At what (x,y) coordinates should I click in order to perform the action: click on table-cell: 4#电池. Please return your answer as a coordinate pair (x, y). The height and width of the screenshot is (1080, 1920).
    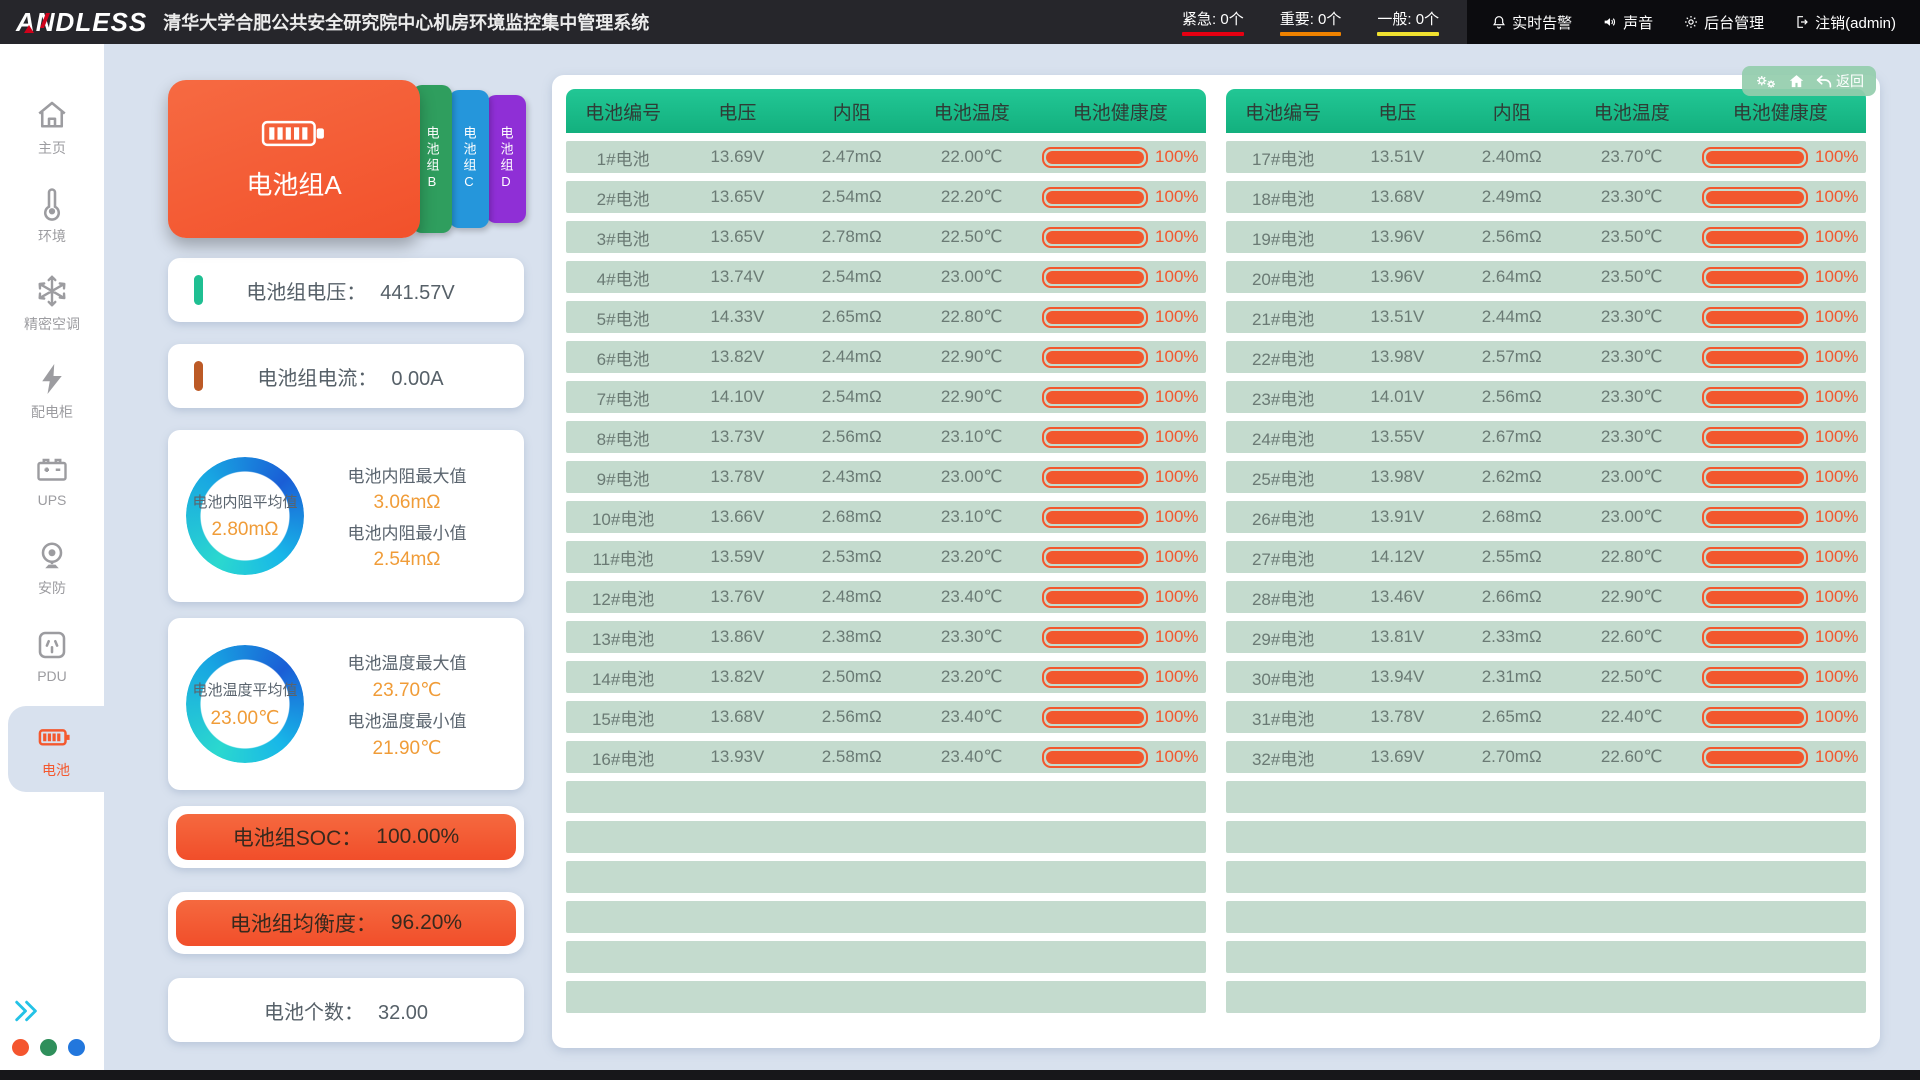
    Looking at the image, I should click on (623, 279).